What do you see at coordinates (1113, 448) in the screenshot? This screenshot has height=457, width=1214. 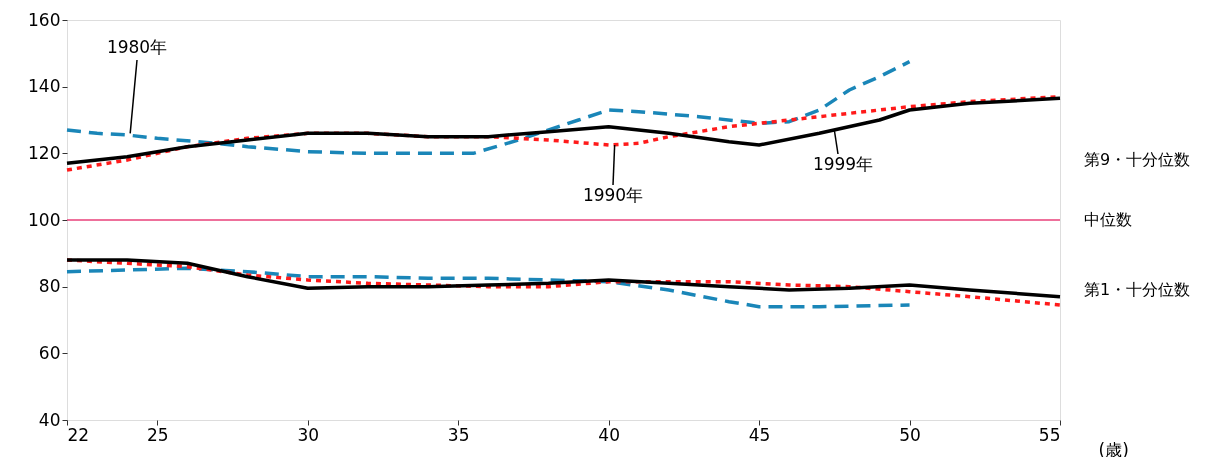 I see `x-axis-title: (歳)` at bounding box center [1113, 448].